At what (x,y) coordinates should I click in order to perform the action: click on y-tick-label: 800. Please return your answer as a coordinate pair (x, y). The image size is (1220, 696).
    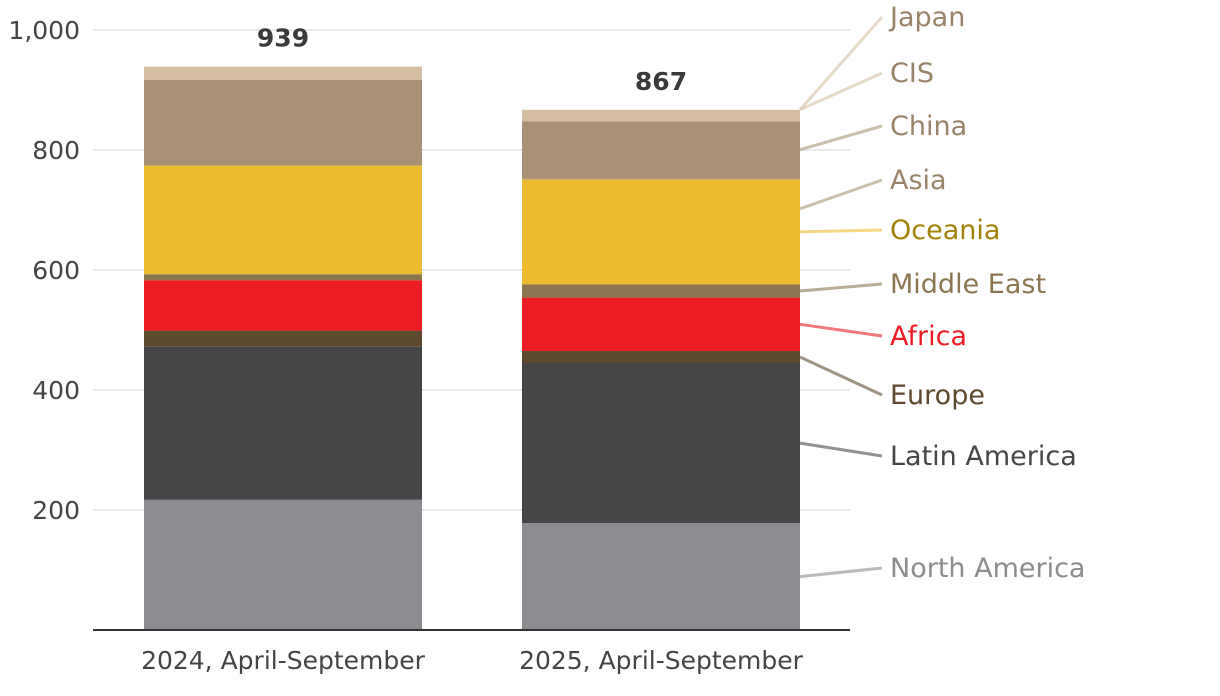
    Looking at the image, I should click on (56, 150).